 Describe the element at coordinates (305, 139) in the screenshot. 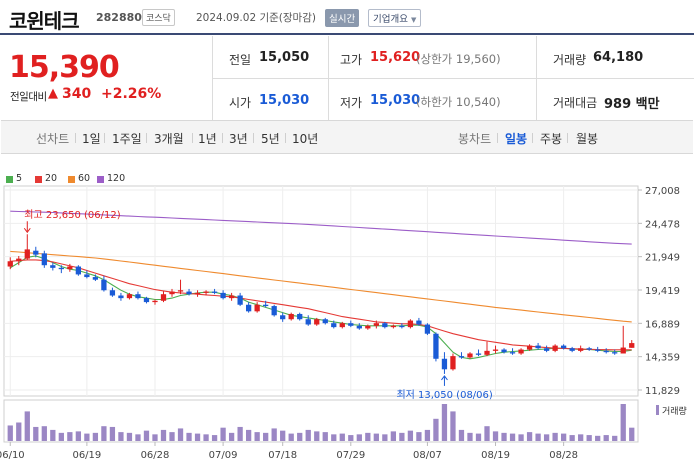

I see `tab-10y: 10년` at that location.